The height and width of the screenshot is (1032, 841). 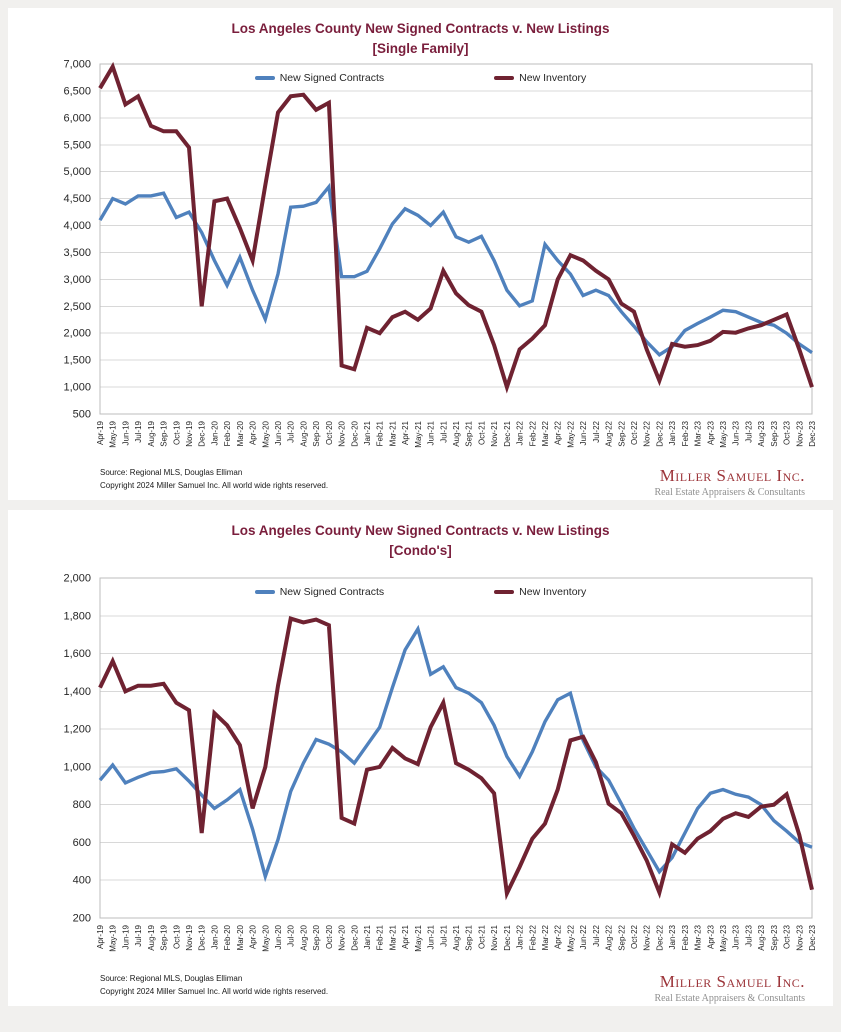 I want to click on x-tick-label: Jul-19, so click(x=138, y=936).